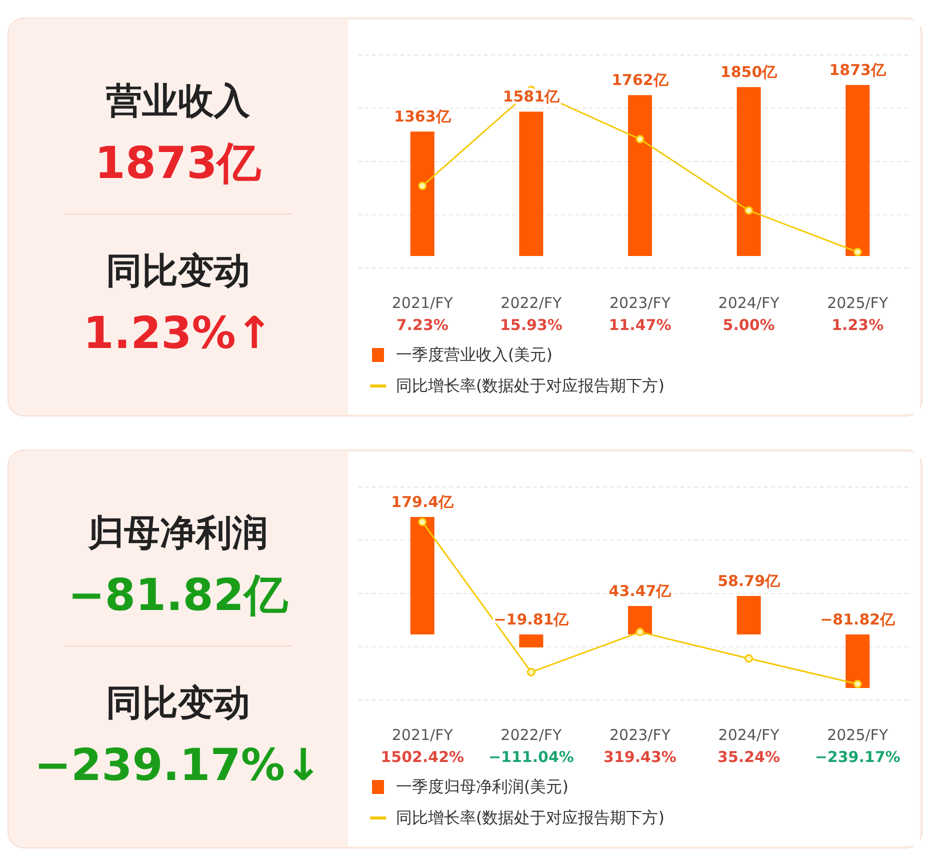  I want to click on data-label: 1363亿, so click(423, 117).